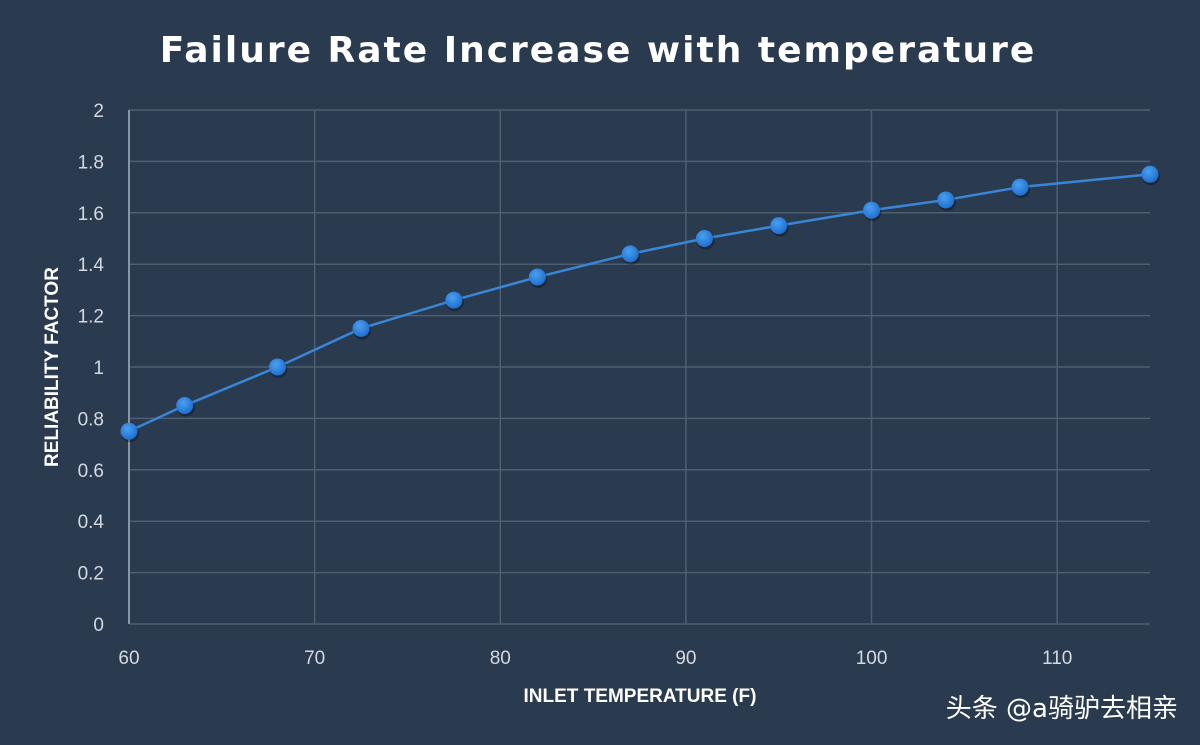  Describe the element at coordinates (91, 522) in the screenshot. I see `y-tick-label: 0.4` at that location.